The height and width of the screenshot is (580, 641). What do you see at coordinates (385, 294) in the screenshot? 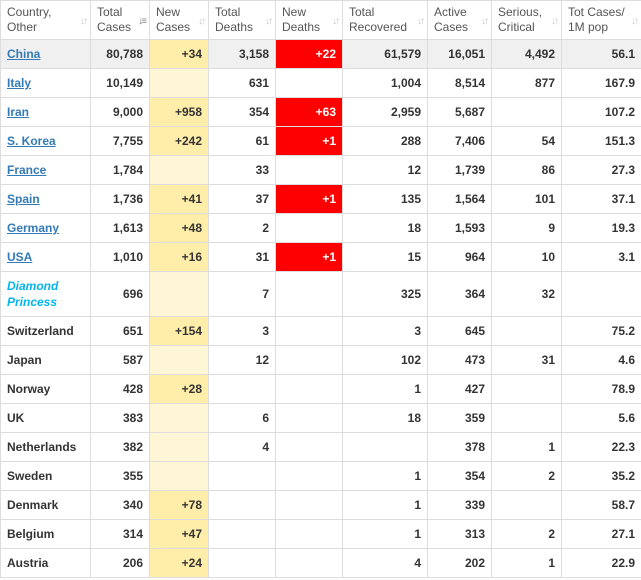
I see `total-recovered-cell: 325` at bounding box center [385, 294].